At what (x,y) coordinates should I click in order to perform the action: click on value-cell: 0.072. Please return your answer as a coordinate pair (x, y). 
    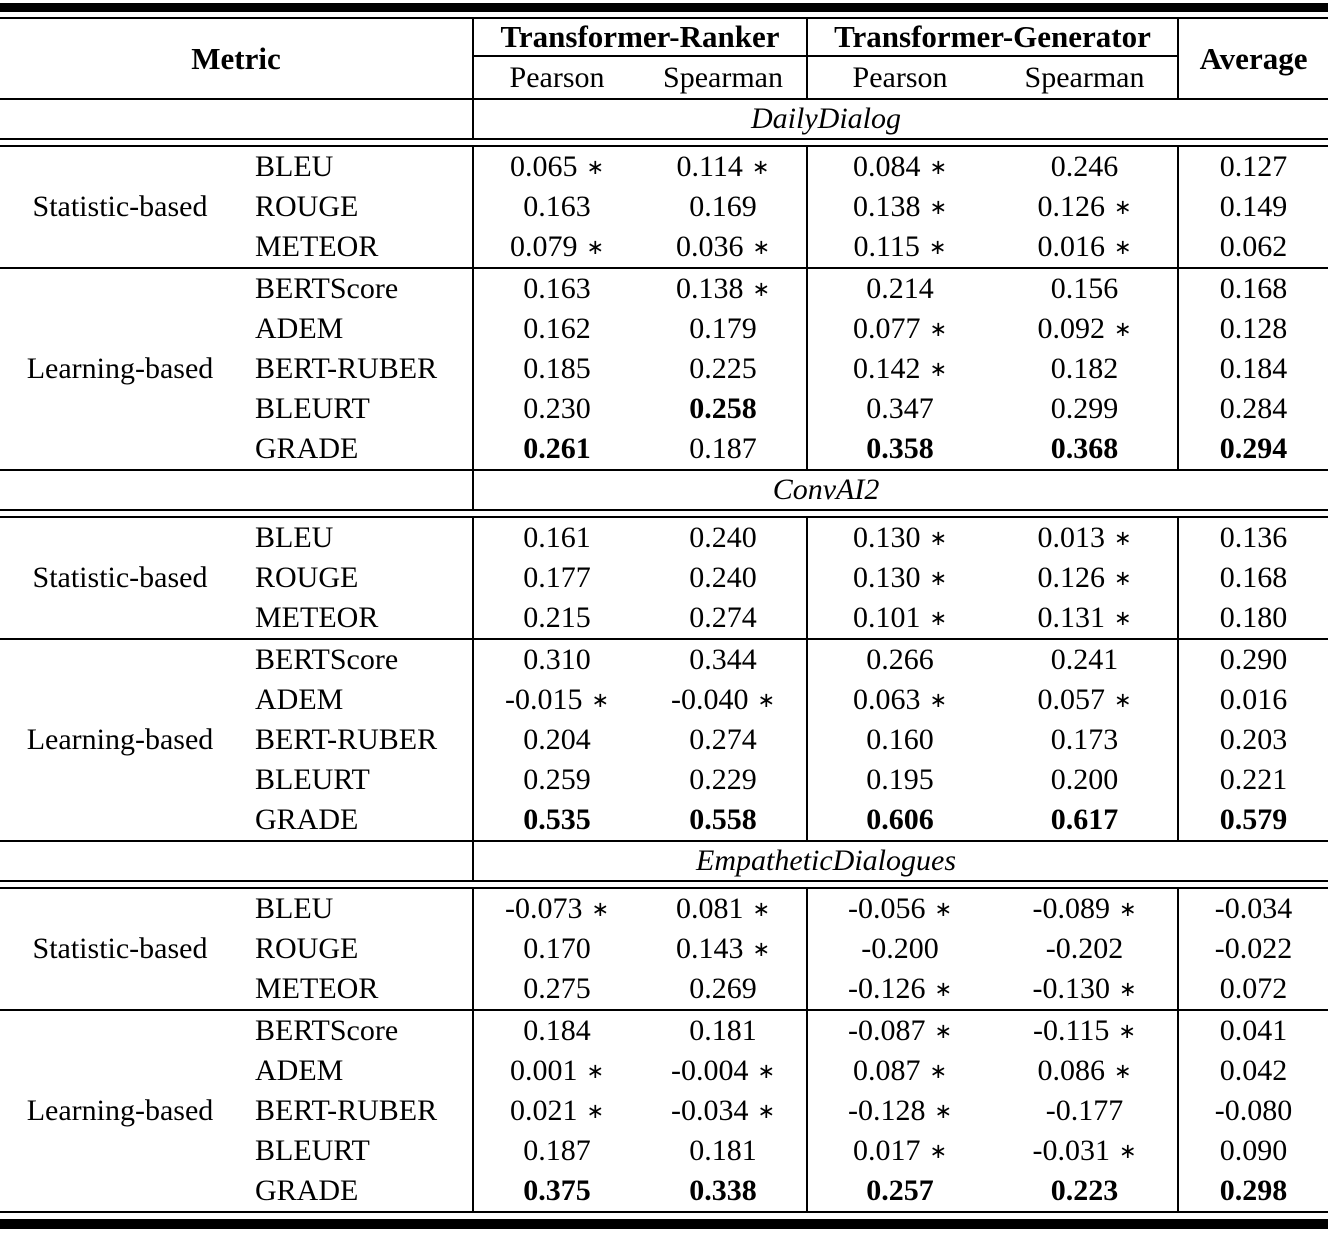
    Looking at the image, I should click on (1252, 989).